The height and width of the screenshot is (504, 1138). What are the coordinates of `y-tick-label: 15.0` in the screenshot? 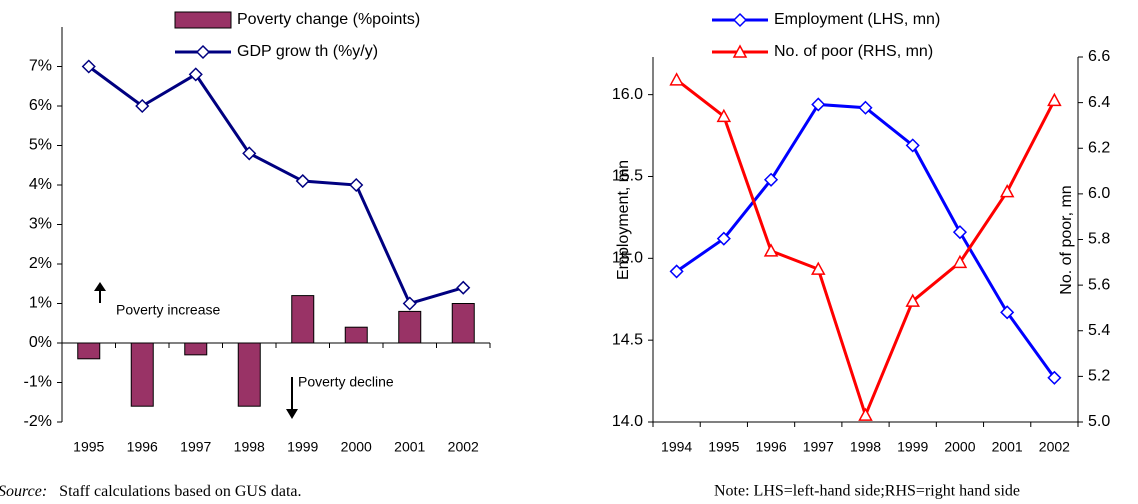 It's located at (627, 258).